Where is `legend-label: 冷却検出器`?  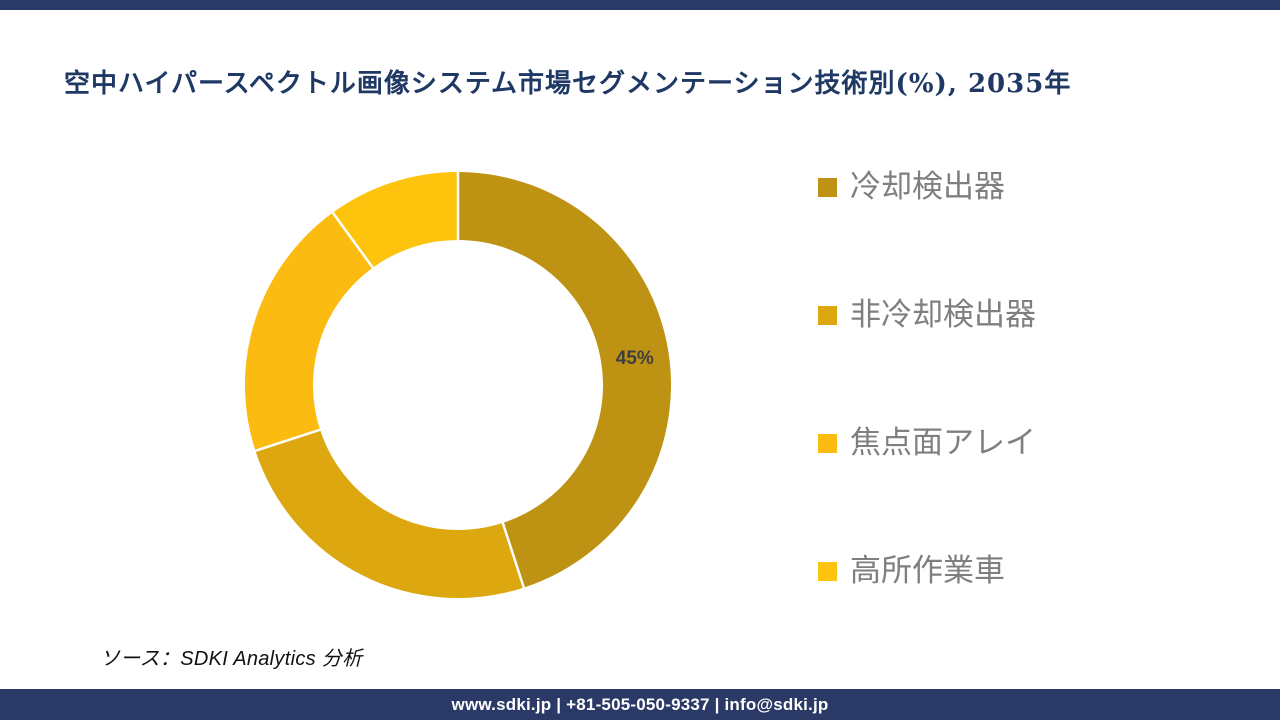
legend-label: 冷却検出器 is located at coordinates (927, 186).